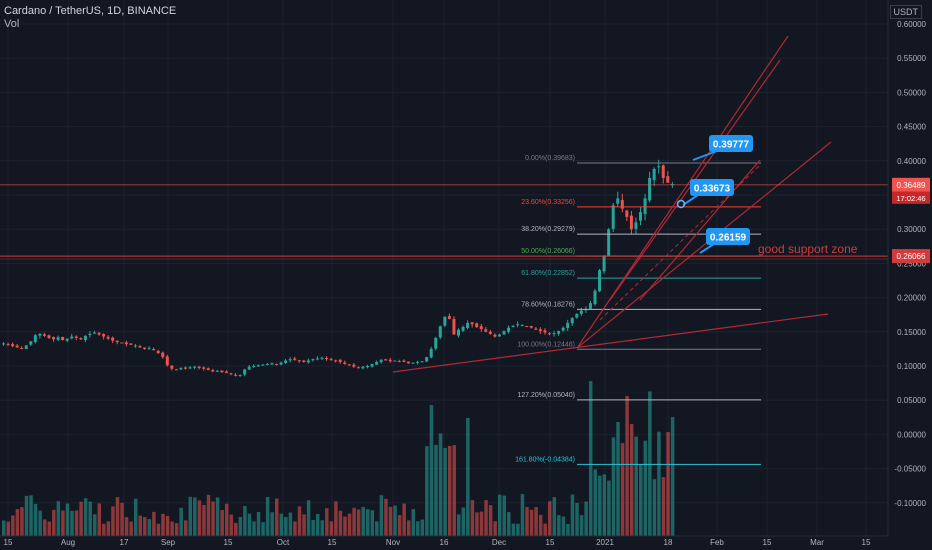 Image resolution: width=932 pixels, height=550 pixels. What do you see at coordinates (808, 249) in the screenshot?
I see `support-annotation: good support zone` at bounding box center [808, 249].